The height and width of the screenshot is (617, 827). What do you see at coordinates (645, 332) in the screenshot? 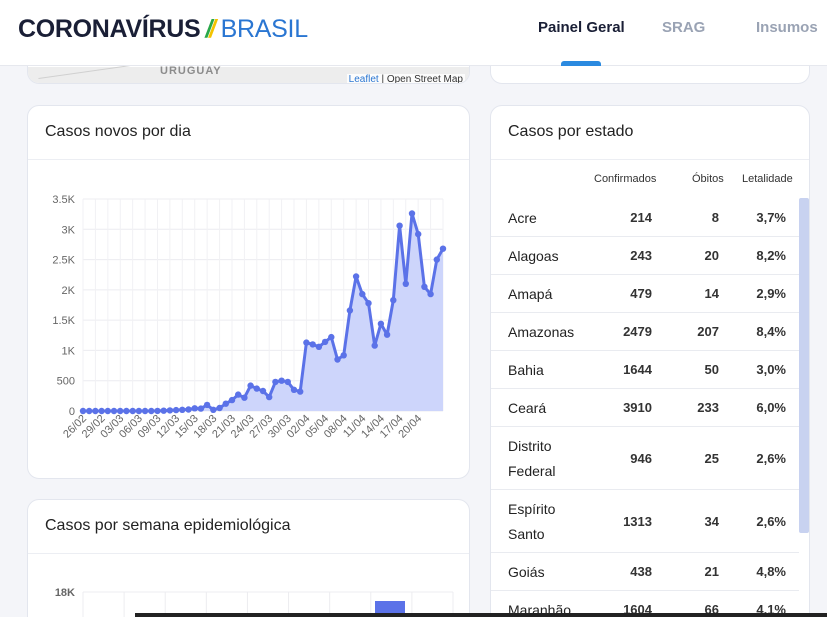
I see `table-row: Amazonas 2479 207 8,4%` at bounding box center [645, 332].